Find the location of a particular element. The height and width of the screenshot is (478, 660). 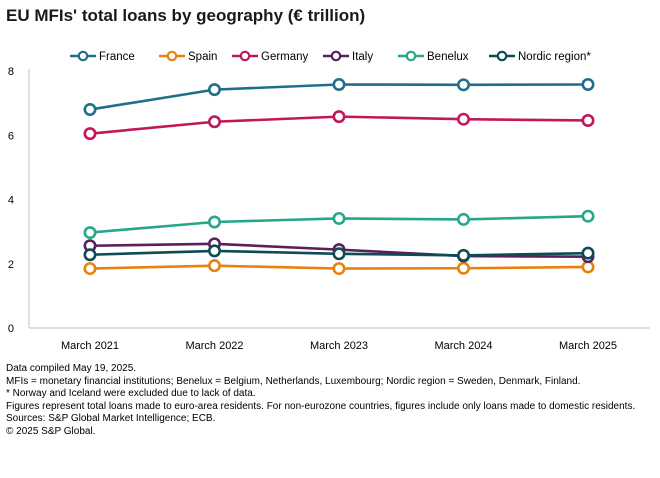

legend-label: France is located at coordinates (117, 57).